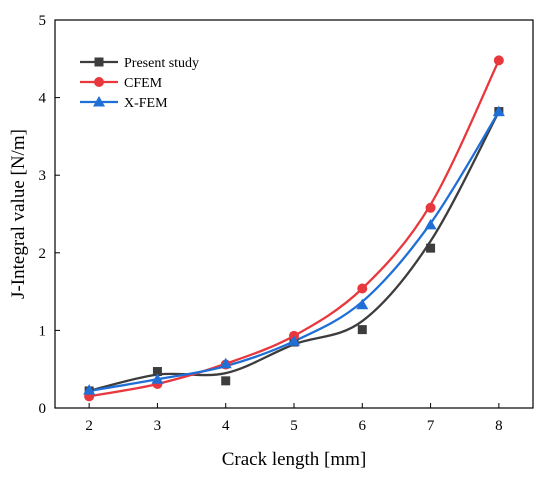 The image size is (550, 479). Describe the element at coordinates (143, 83) in the screenshot. I see `legend-label-cfem: CFEM` at that location.